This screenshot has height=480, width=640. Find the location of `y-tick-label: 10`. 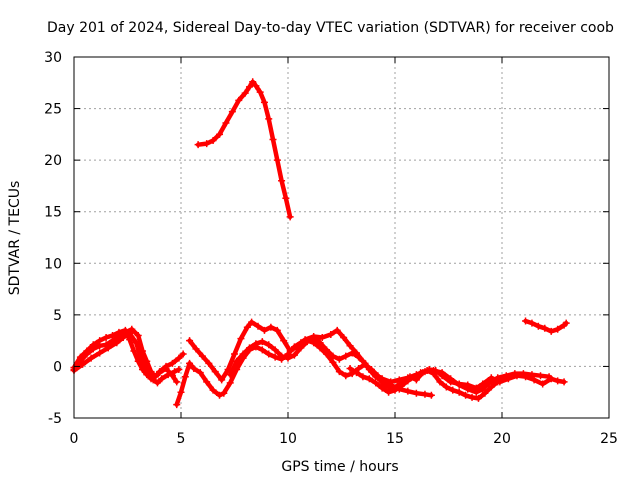

y-tick-label: 10 is located at coordinates (53, 264).